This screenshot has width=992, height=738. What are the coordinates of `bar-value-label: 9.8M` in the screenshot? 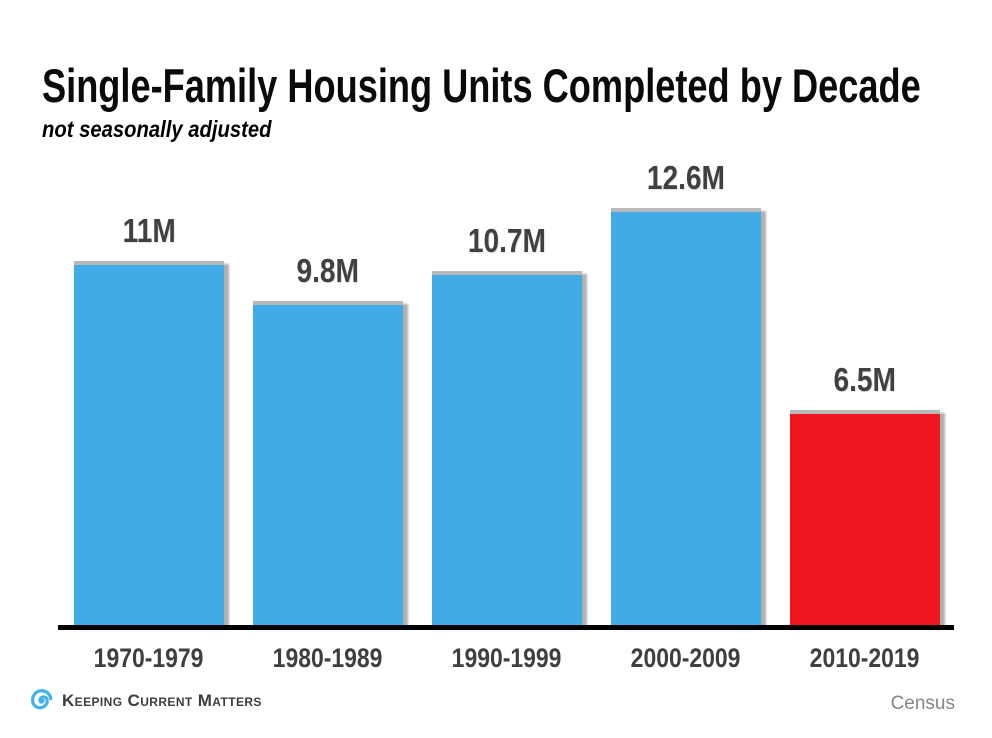 It's located at (328, 270).